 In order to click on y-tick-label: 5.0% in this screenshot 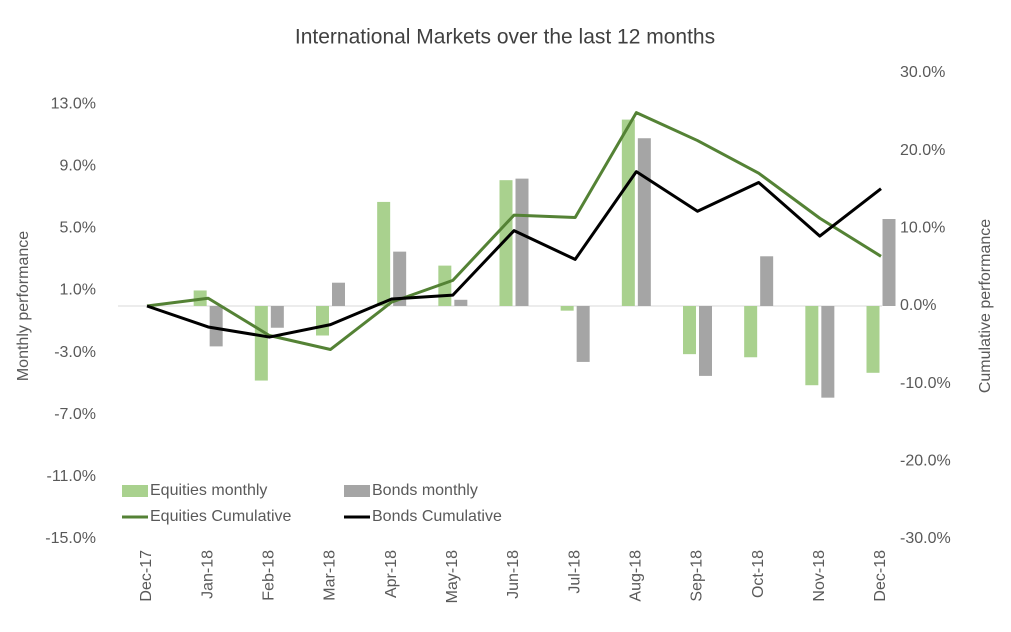, I will do `click(78, 228)`.